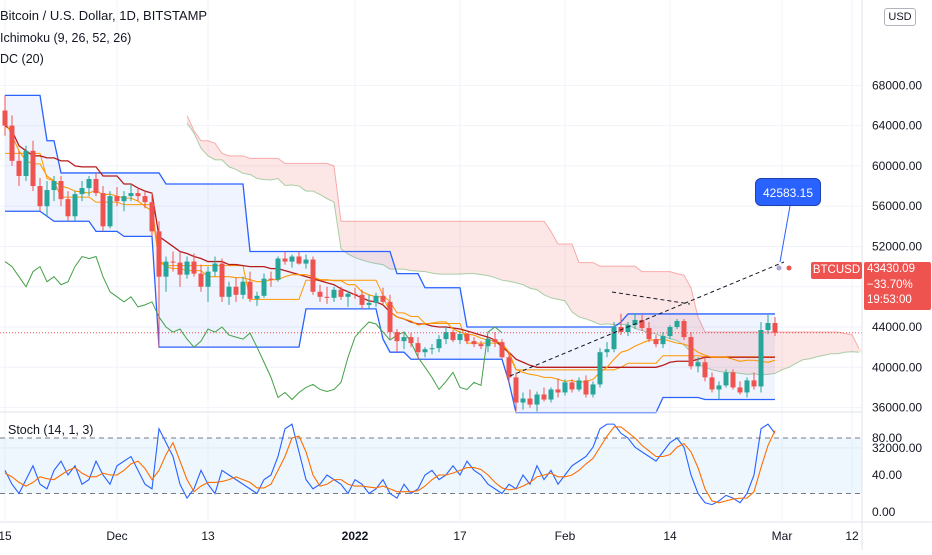  What do you see at coordinates (22, 59) in the screenshot?
I see `donchian-legend: DC (20)` at bounding box center [22, 59].